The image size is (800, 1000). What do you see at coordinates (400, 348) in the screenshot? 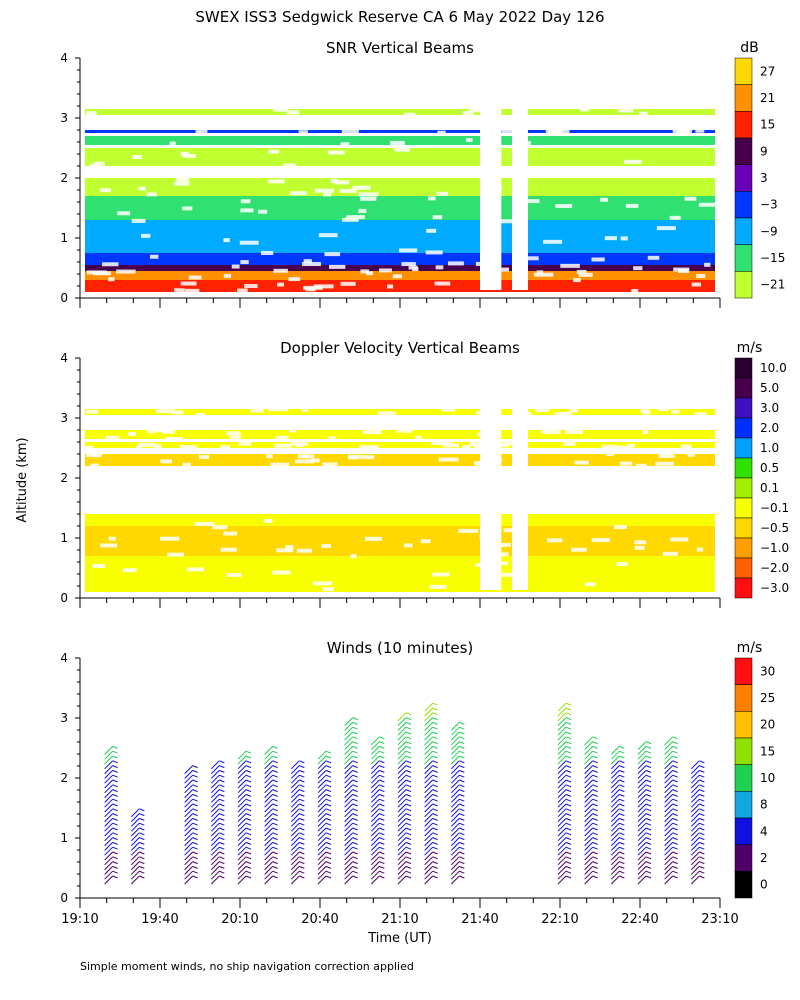
I see `panel-title: Doppler Velocity Vertical Beams` at bounding box center [400, 348].